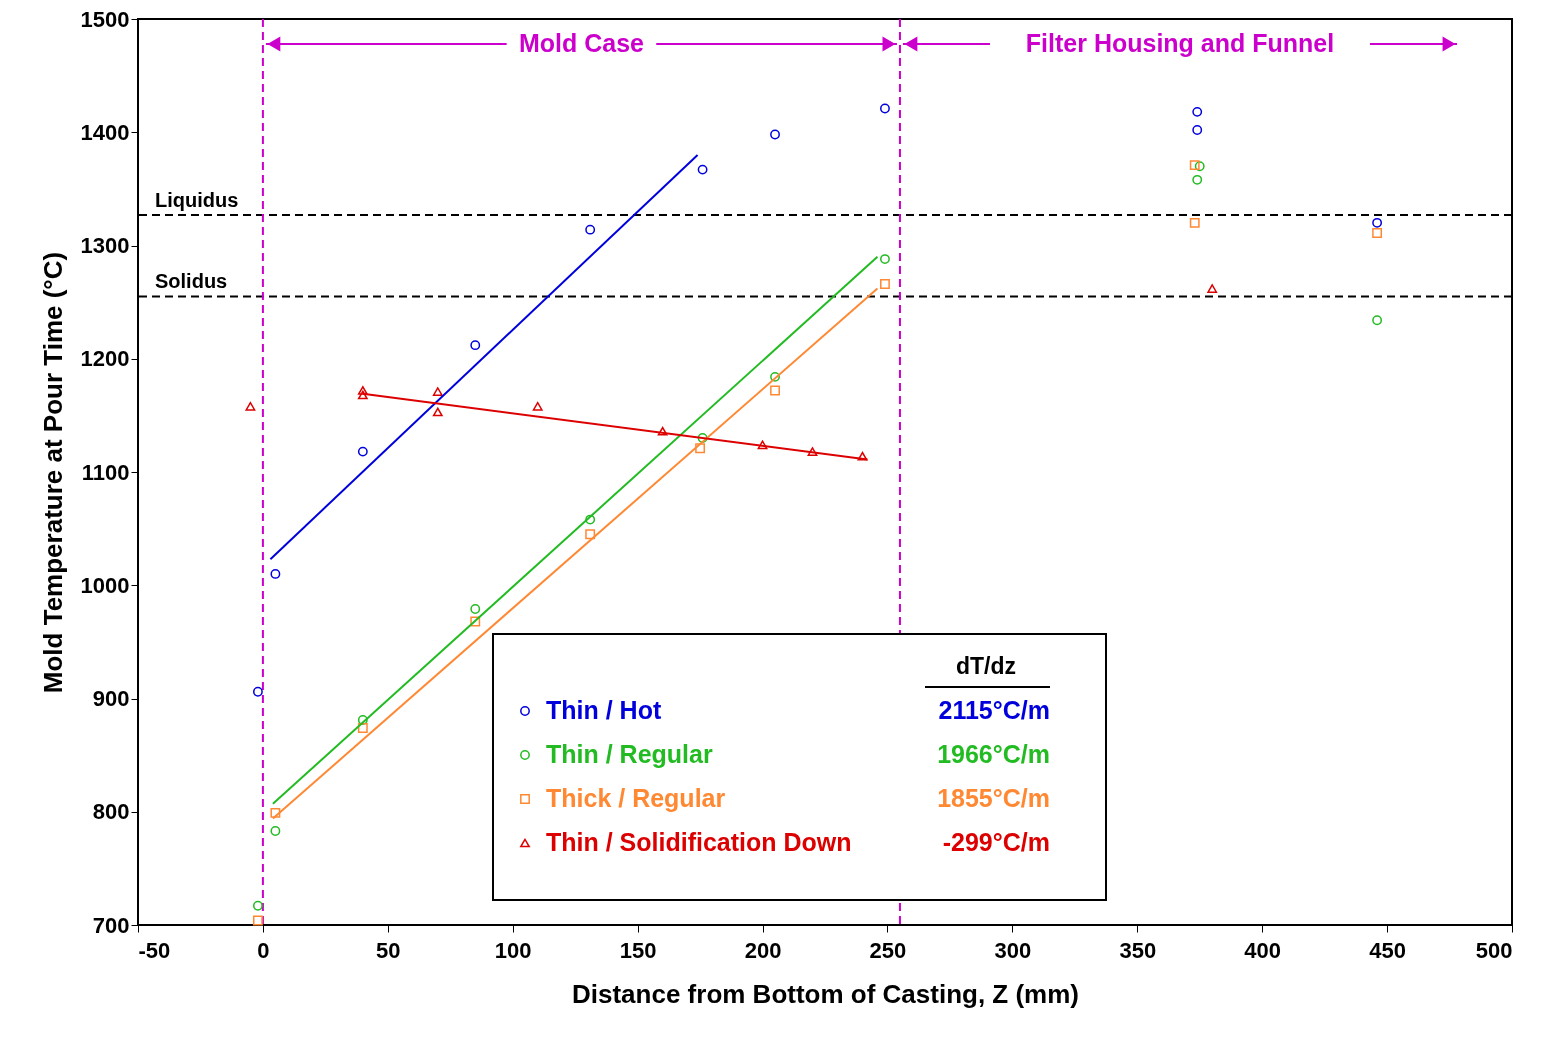  I want to click on annotation: Filter Housing and Funnel, so click(1180, 43).